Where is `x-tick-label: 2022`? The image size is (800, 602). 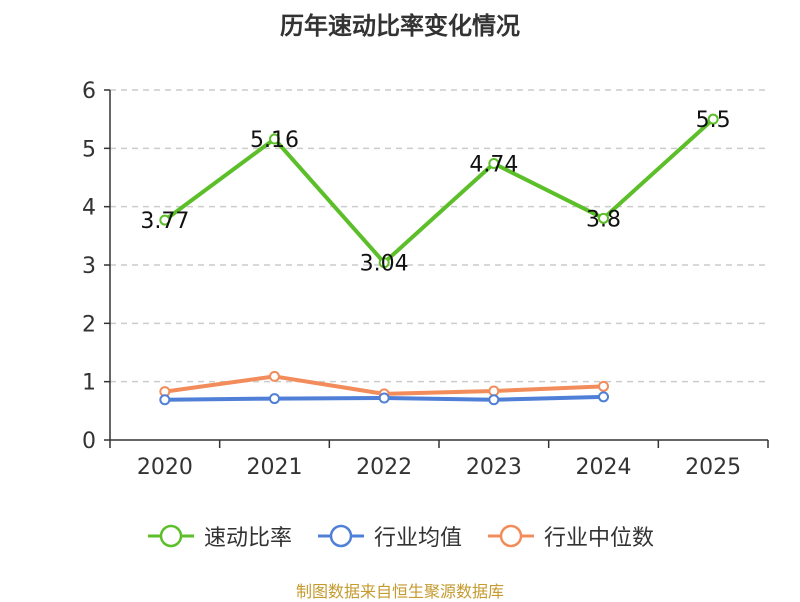 x-tick-label: 2022 is located at coordinates (384, 467).